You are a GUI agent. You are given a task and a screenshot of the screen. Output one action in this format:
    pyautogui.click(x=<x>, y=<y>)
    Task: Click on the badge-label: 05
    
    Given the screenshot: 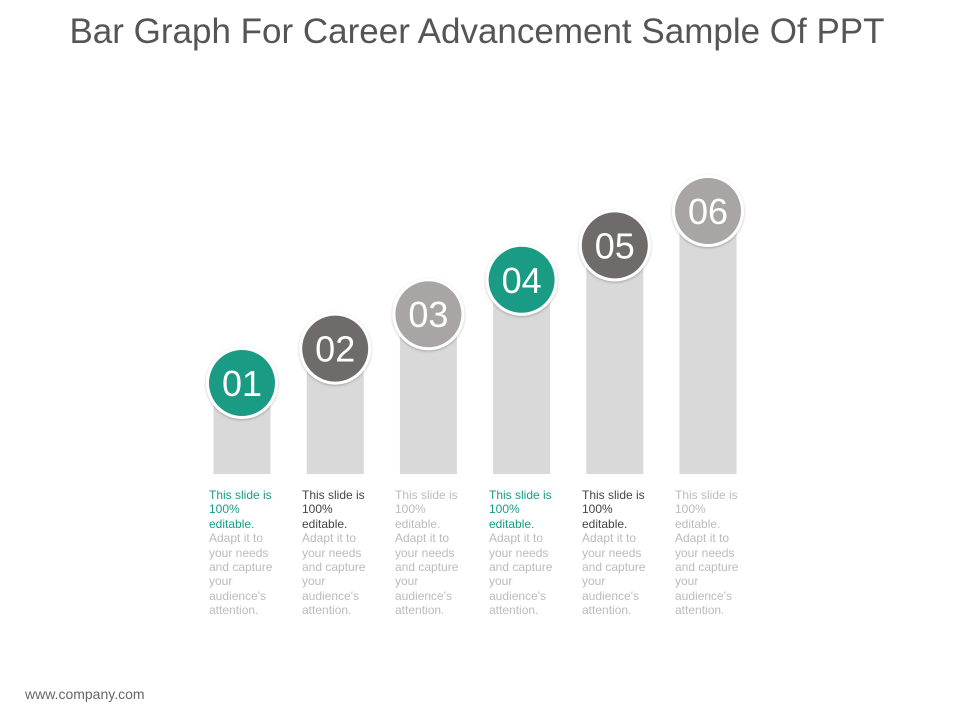 What is the action you would take?
    pyautogui.click(x=615, y=245)
    